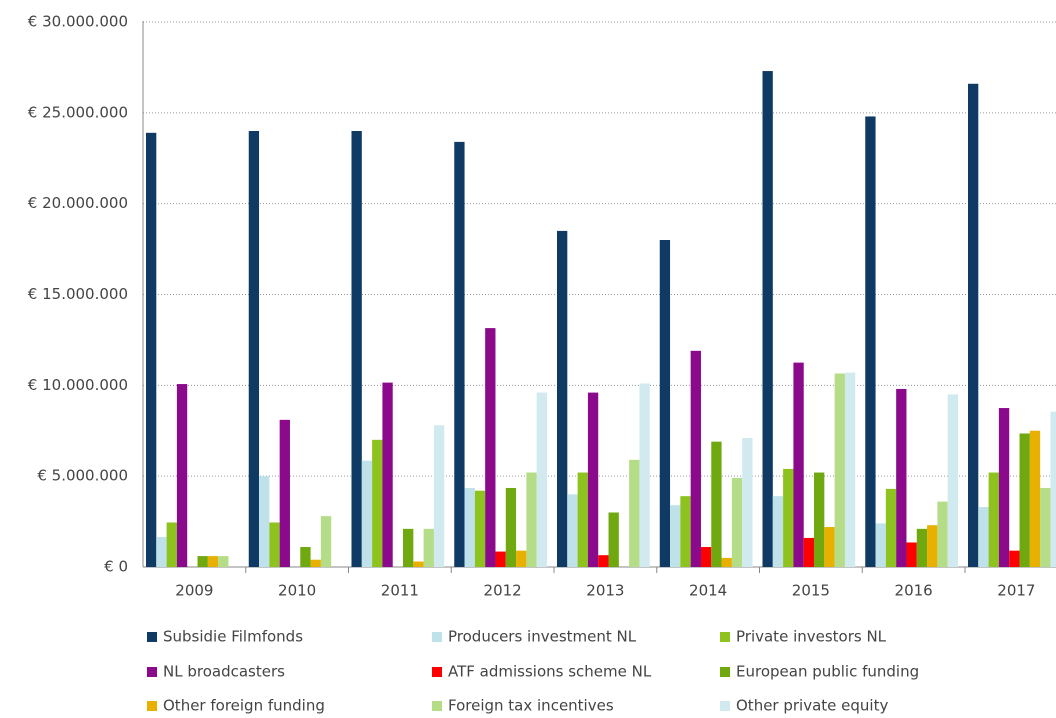  What do you see at coordinates (400, 591) in the screenshot?
I see `x-tick-label: 2011` at bounding box center [400, 591].